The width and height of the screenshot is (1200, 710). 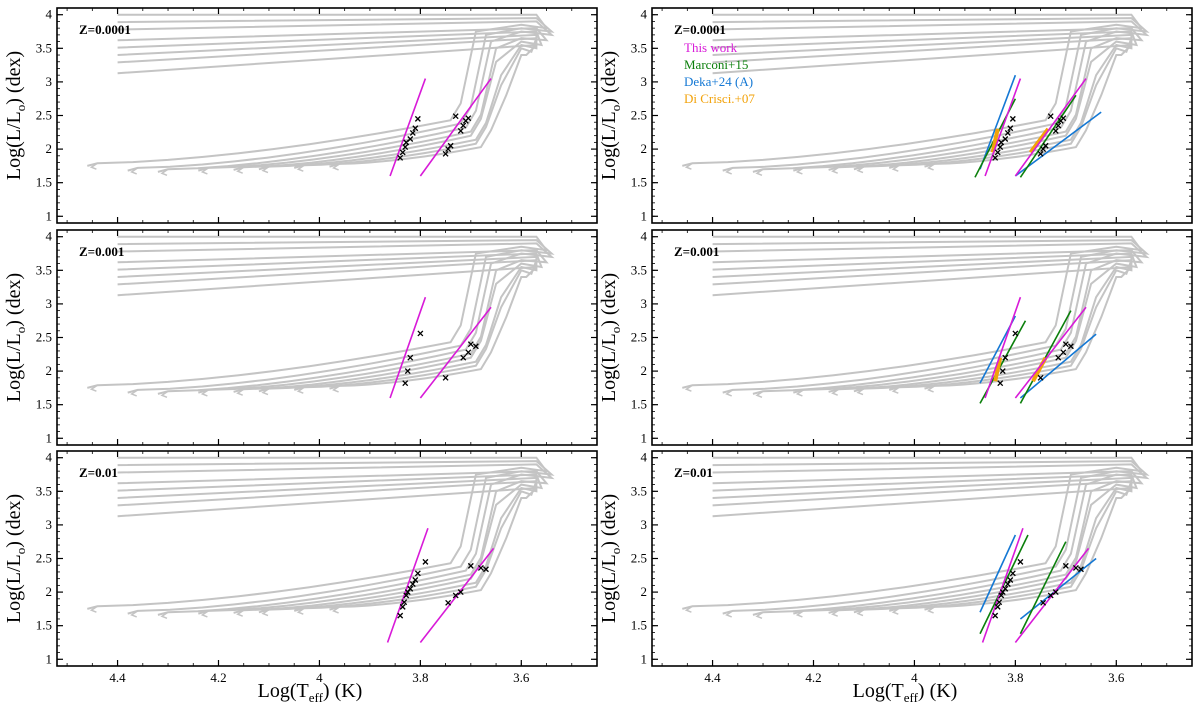 I want to click on panel-left-top: 1 1.5 2 2.5 3 3.5 4 Z=0.0001, so click(x=317, y=115).